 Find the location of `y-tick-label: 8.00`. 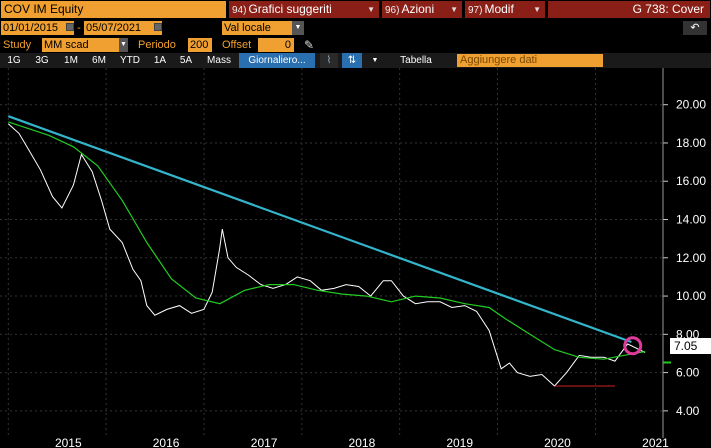

y-tick-label: 8.00 is located at coordinates (688, 334).